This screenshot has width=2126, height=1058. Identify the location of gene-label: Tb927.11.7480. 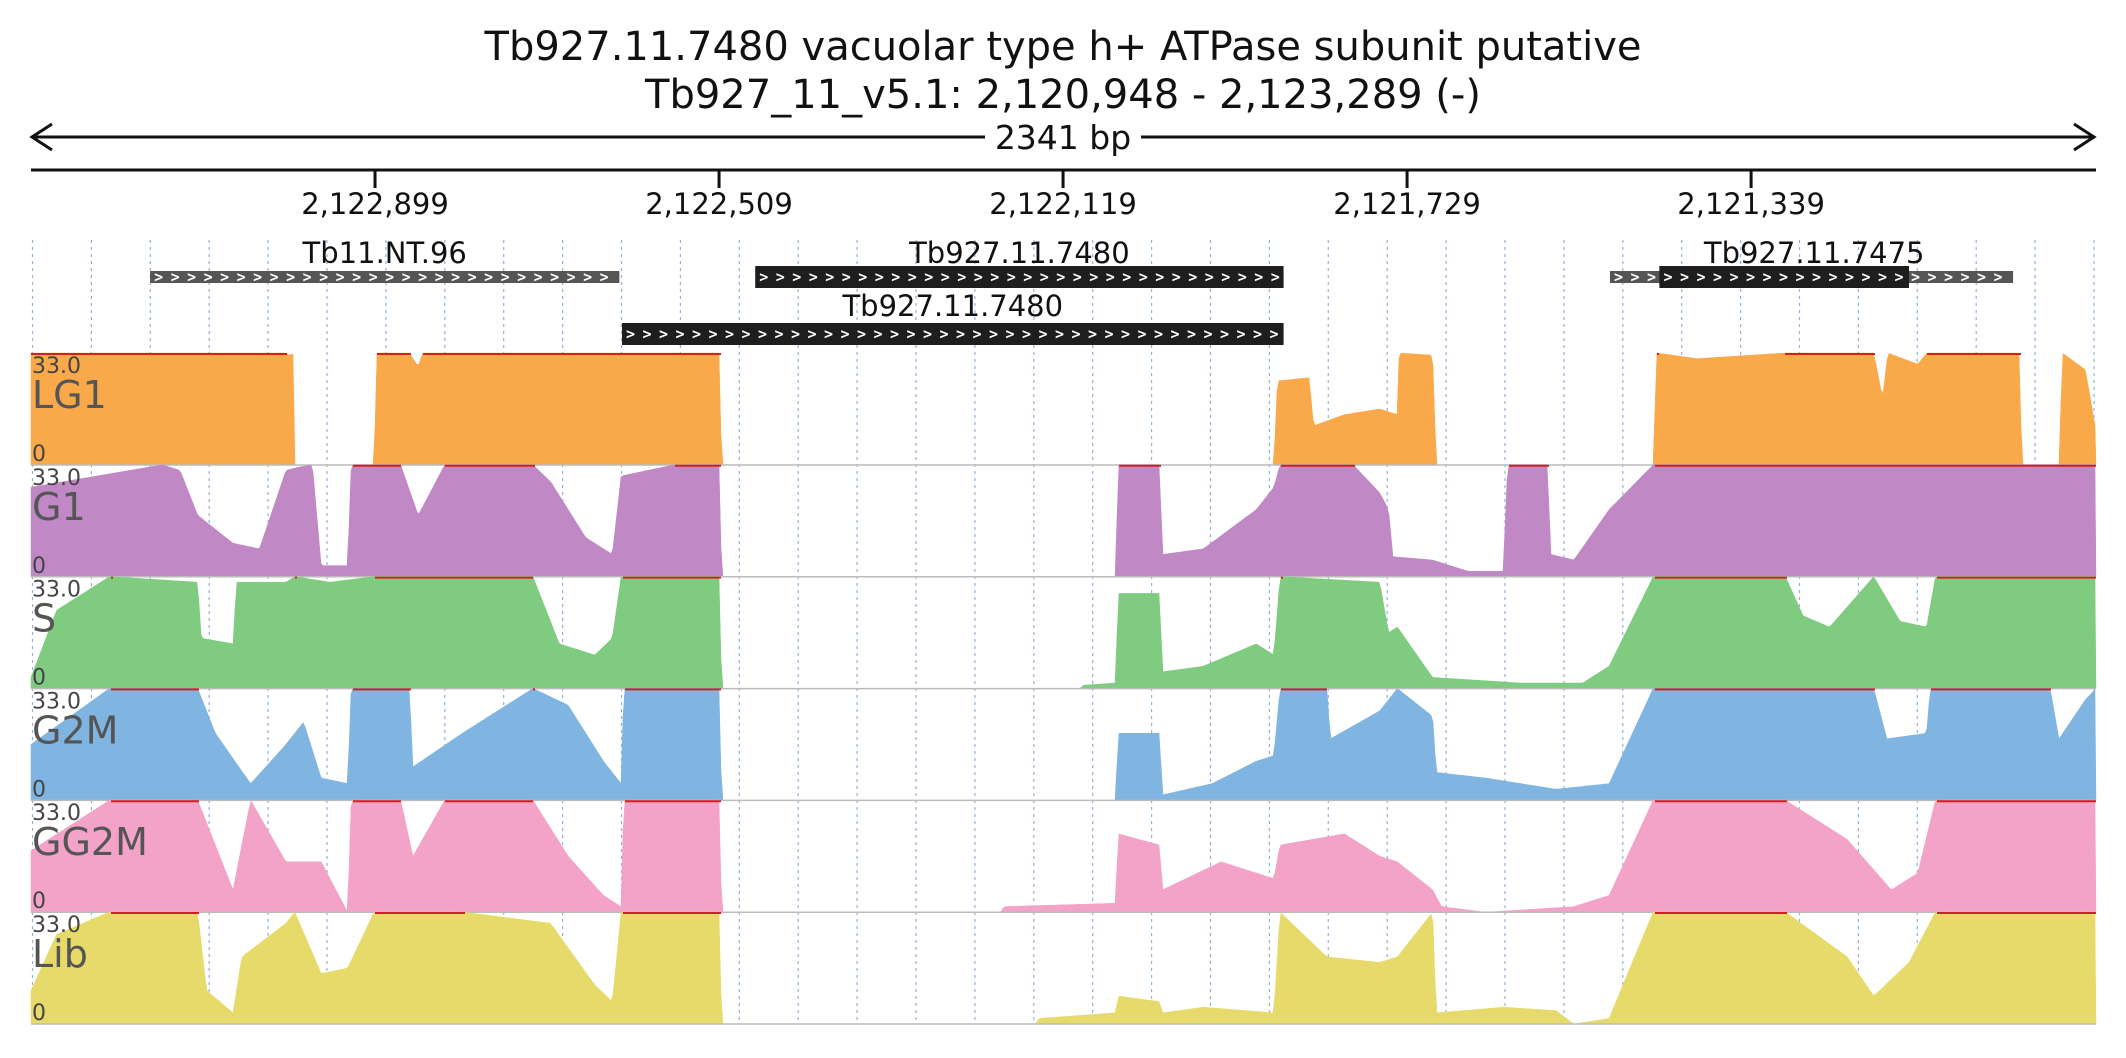
(952, 306).